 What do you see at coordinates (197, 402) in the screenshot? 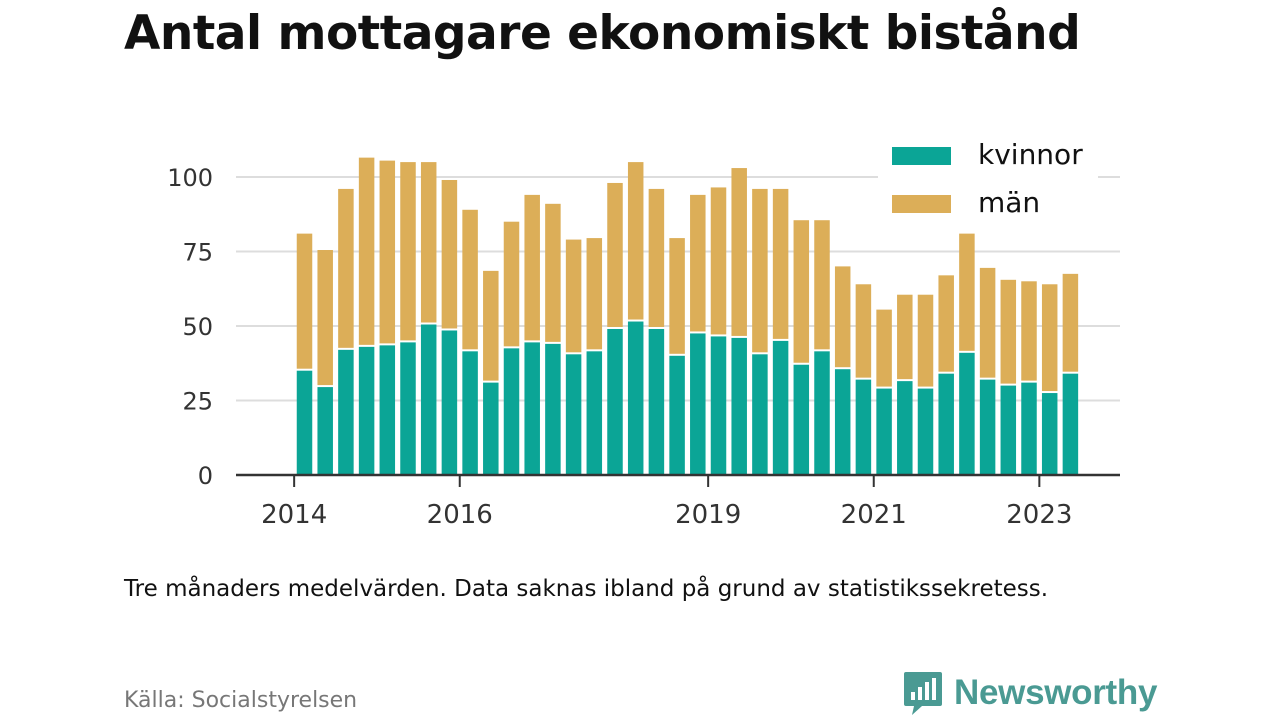
I see `y-tick-label: 25` at bounding box center [197, 402].